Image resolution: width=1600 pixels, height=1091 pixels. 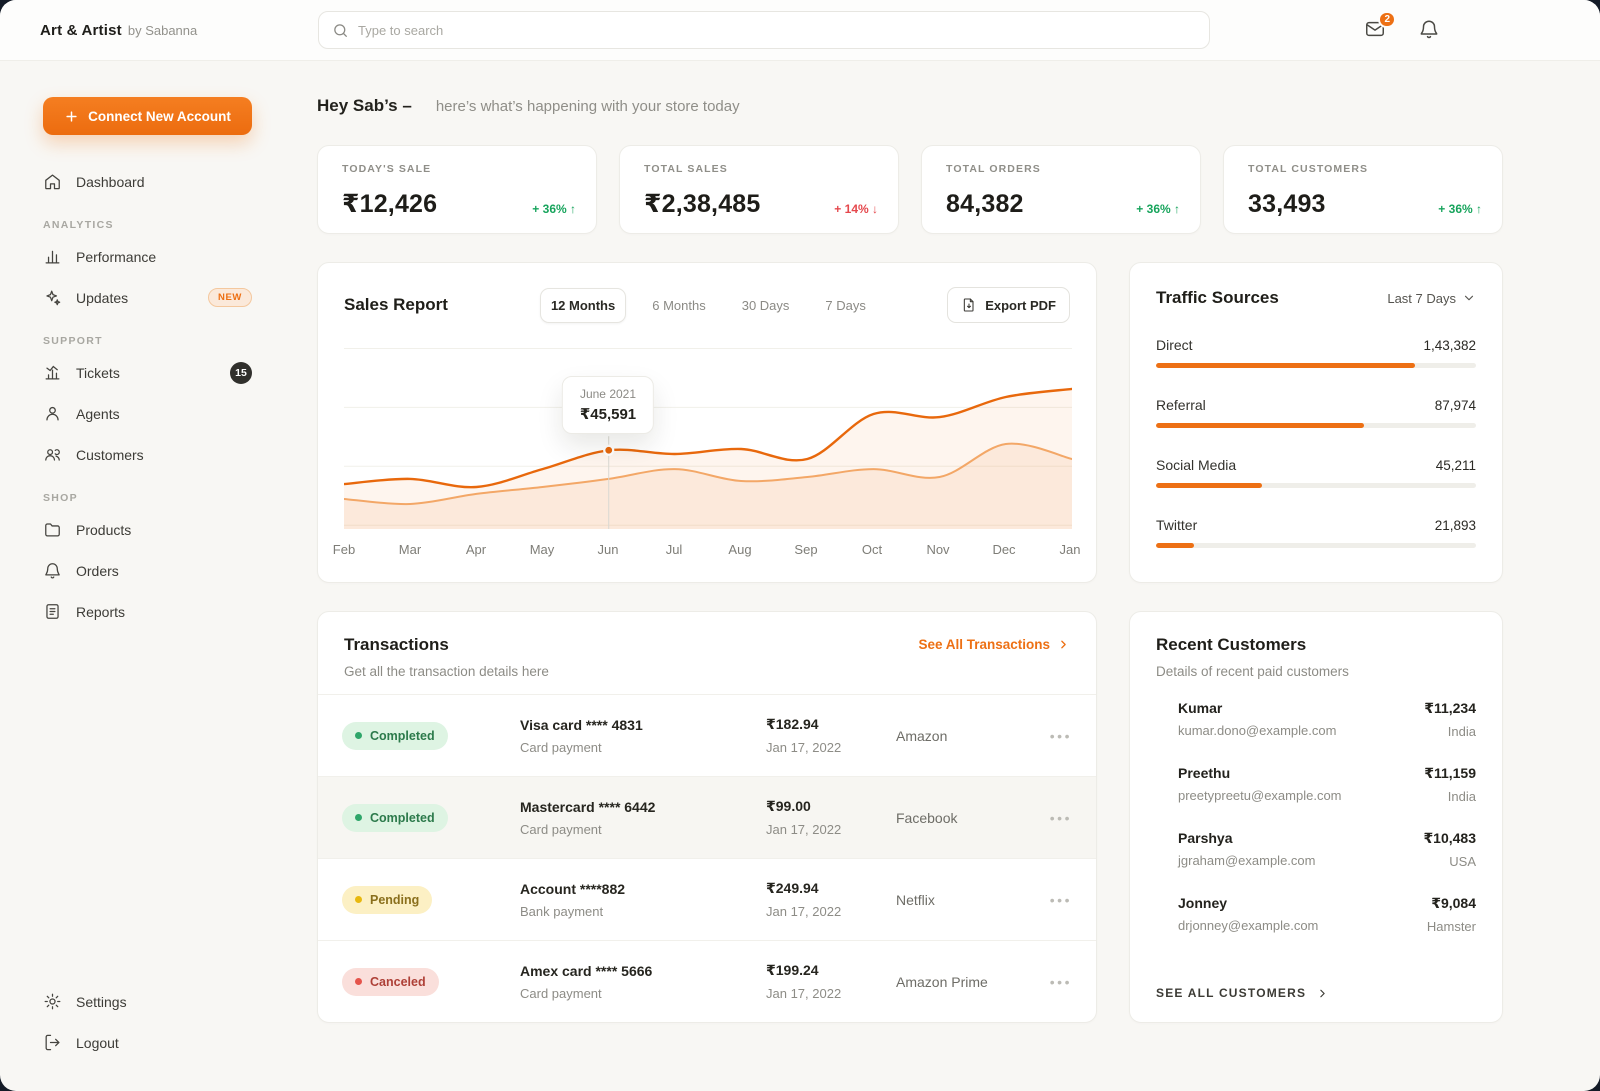 What do you see at coordinates (1004, 549) in the screenshot?
I see `x-axis-label: Dec` at bounding box center [1004, 549].